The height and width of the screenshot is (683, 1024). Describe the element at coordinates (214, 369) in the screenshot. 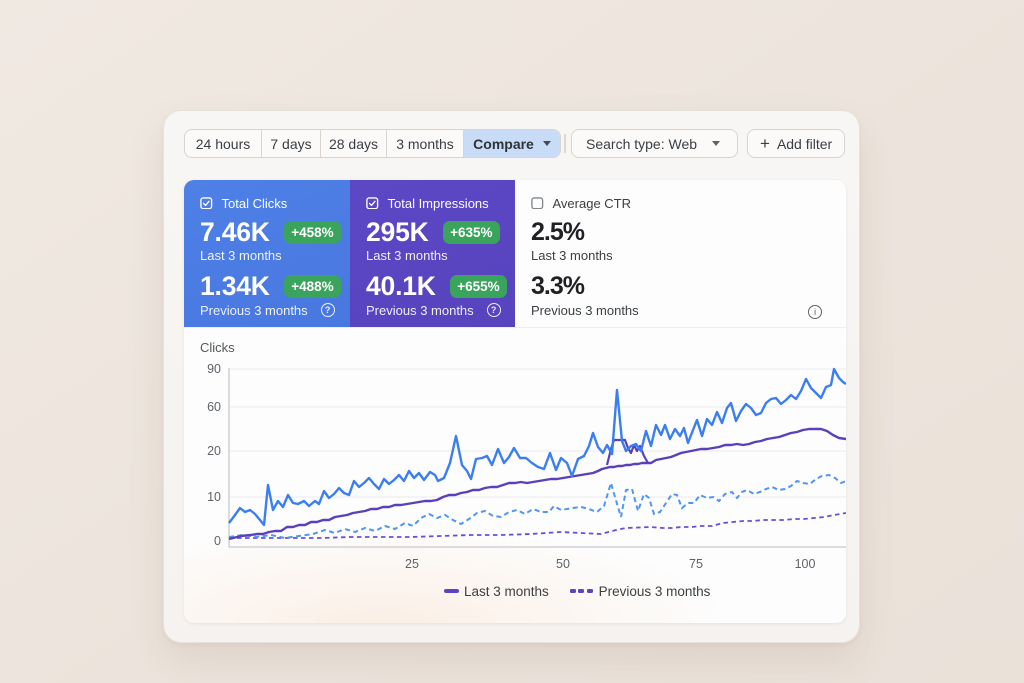

I see `svg-text: 90` at that location.